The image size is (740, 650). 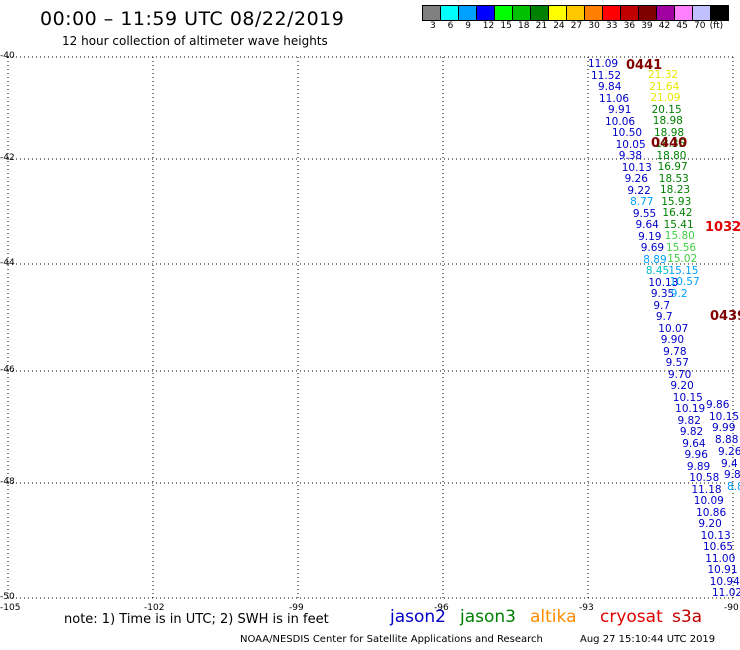 What do you see at coordinates (678, 224) in the screenshot?
I see `jason3-swh-value: 15.41` at bounding box center [678, 224].